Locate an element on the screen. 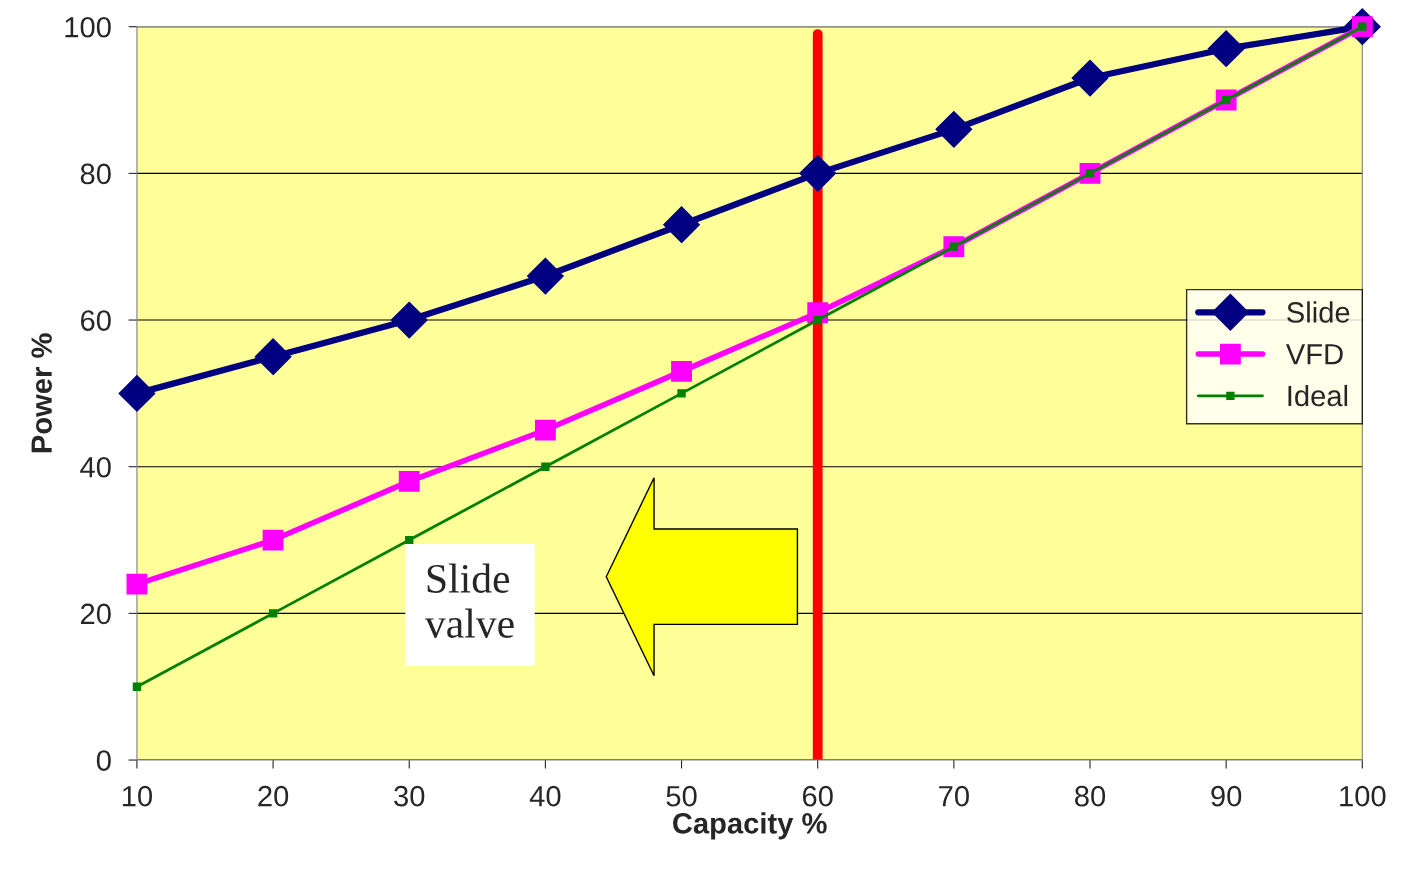  x-tick-label: 90 is located at coordinates (1226, 796).